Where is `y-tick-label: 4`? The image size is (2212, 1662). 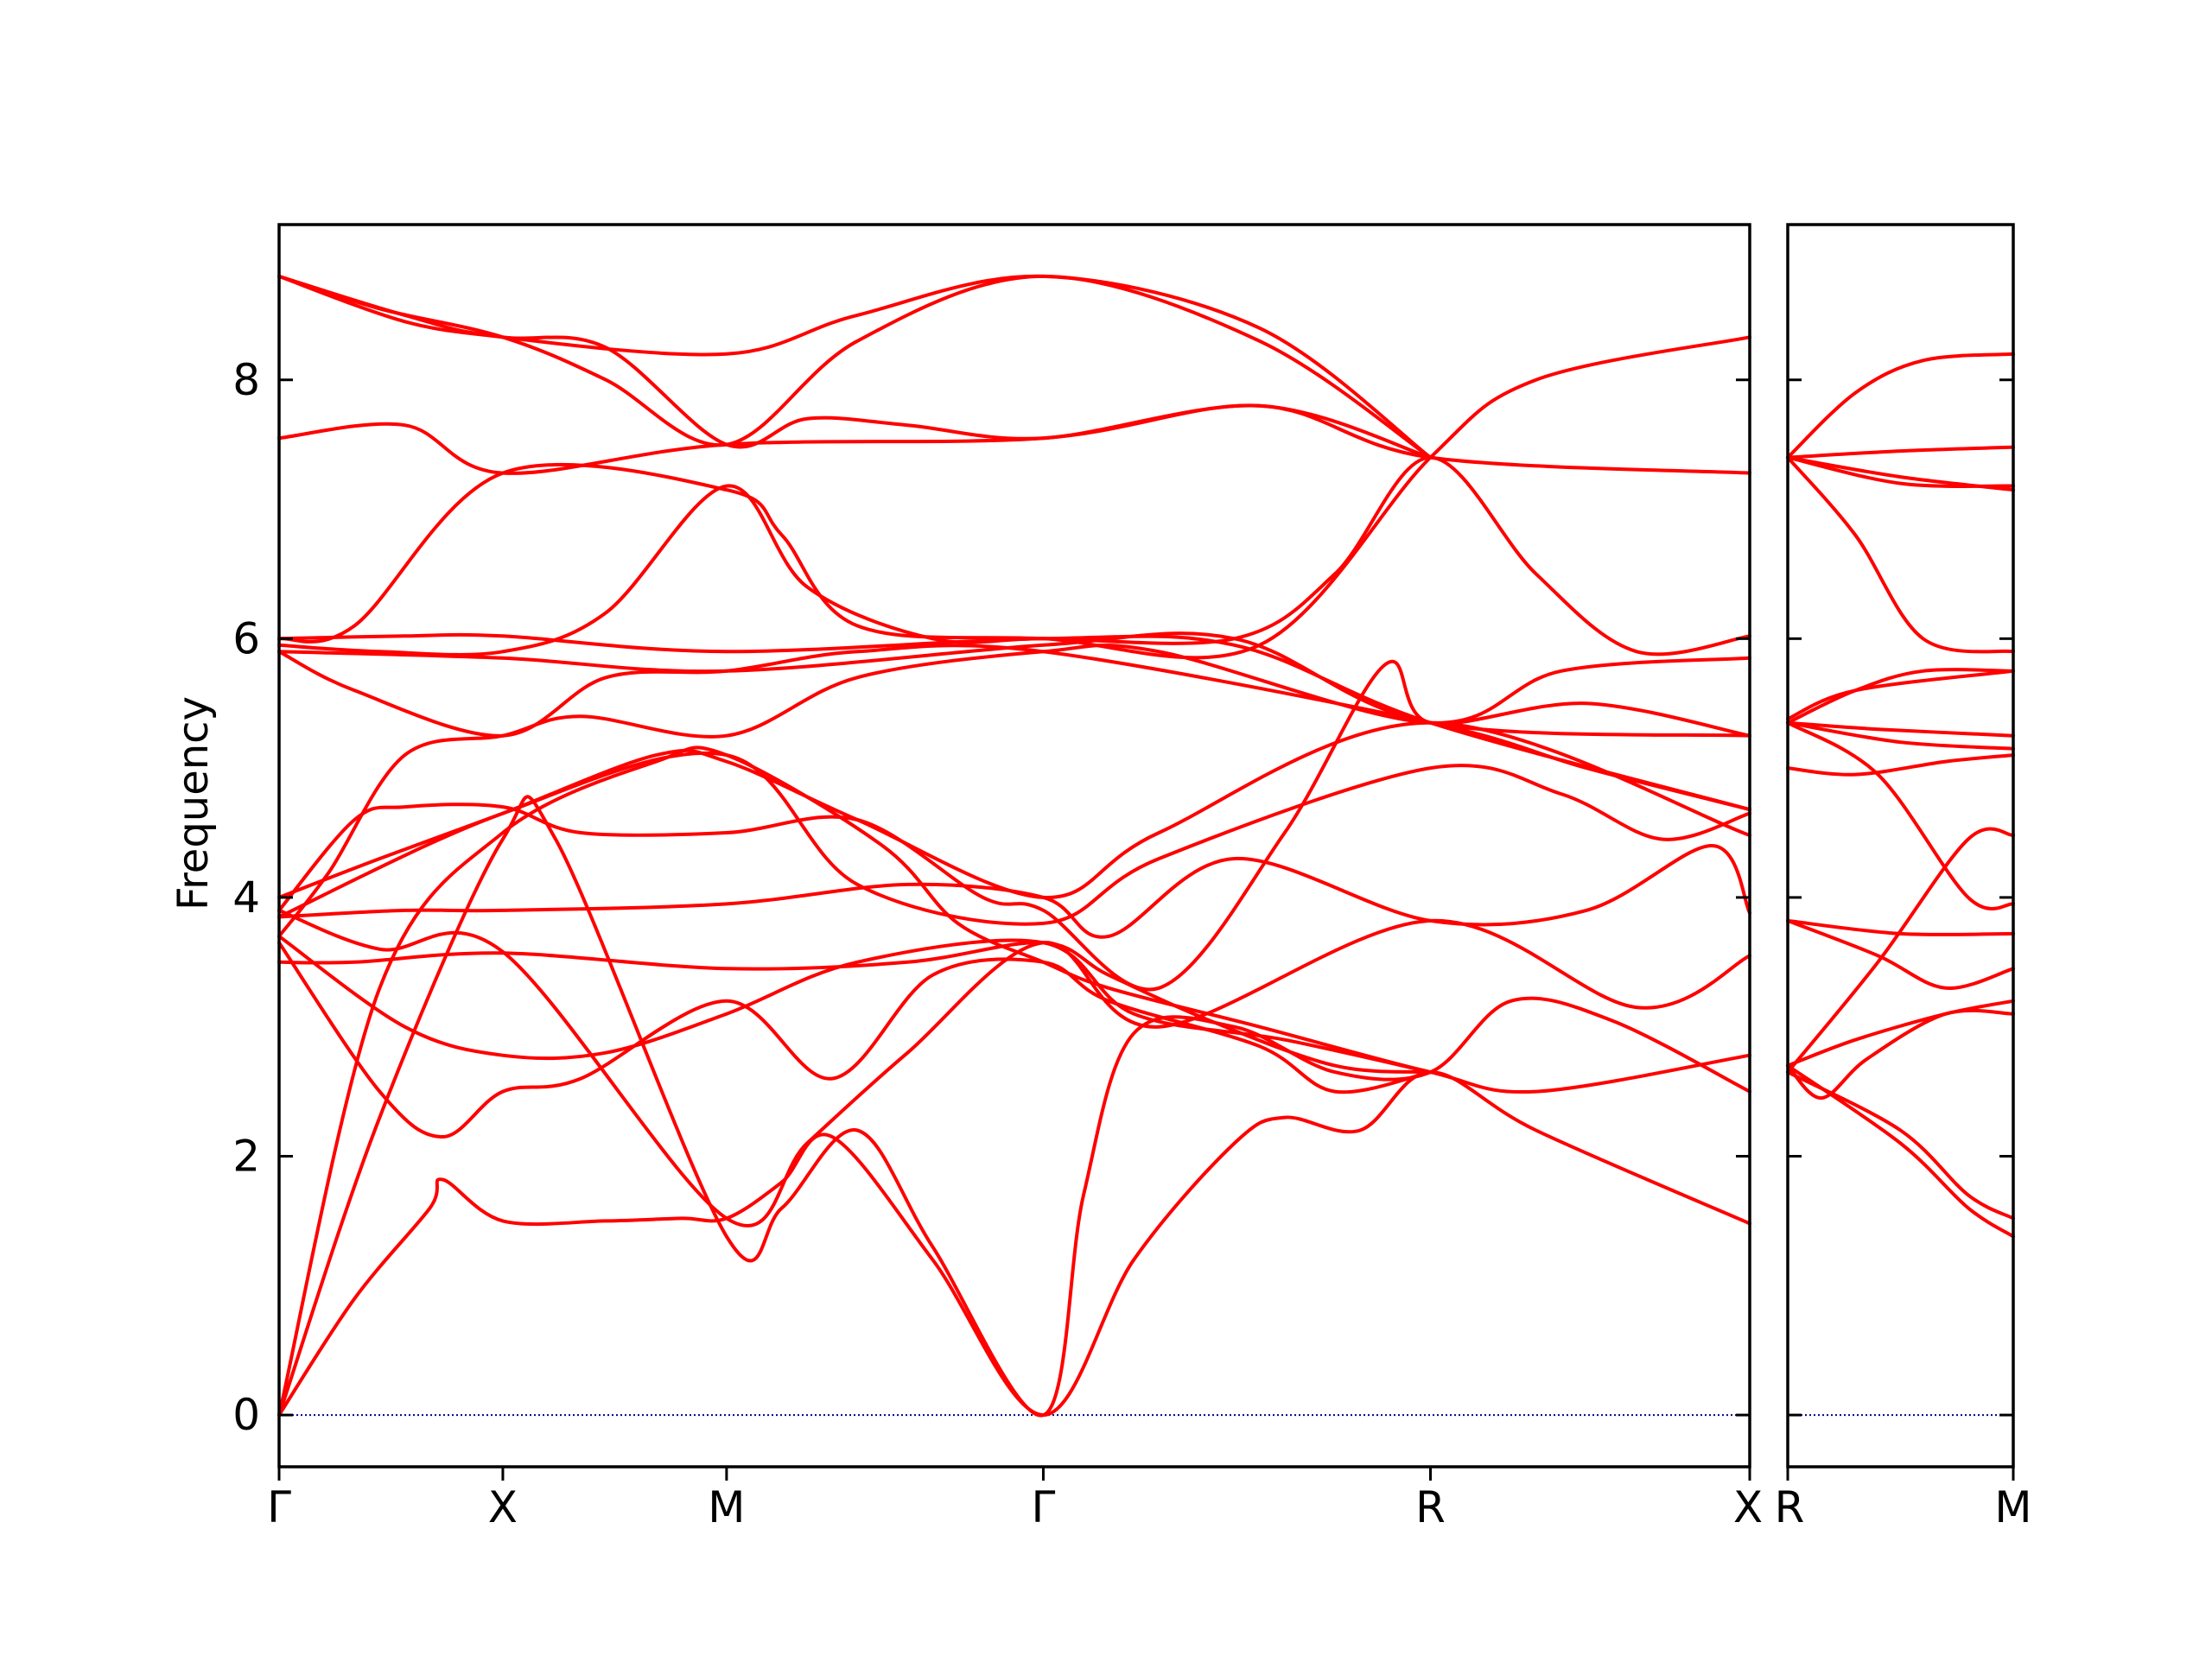
y-tick-label: 4 is located at coordinates (246, 897).